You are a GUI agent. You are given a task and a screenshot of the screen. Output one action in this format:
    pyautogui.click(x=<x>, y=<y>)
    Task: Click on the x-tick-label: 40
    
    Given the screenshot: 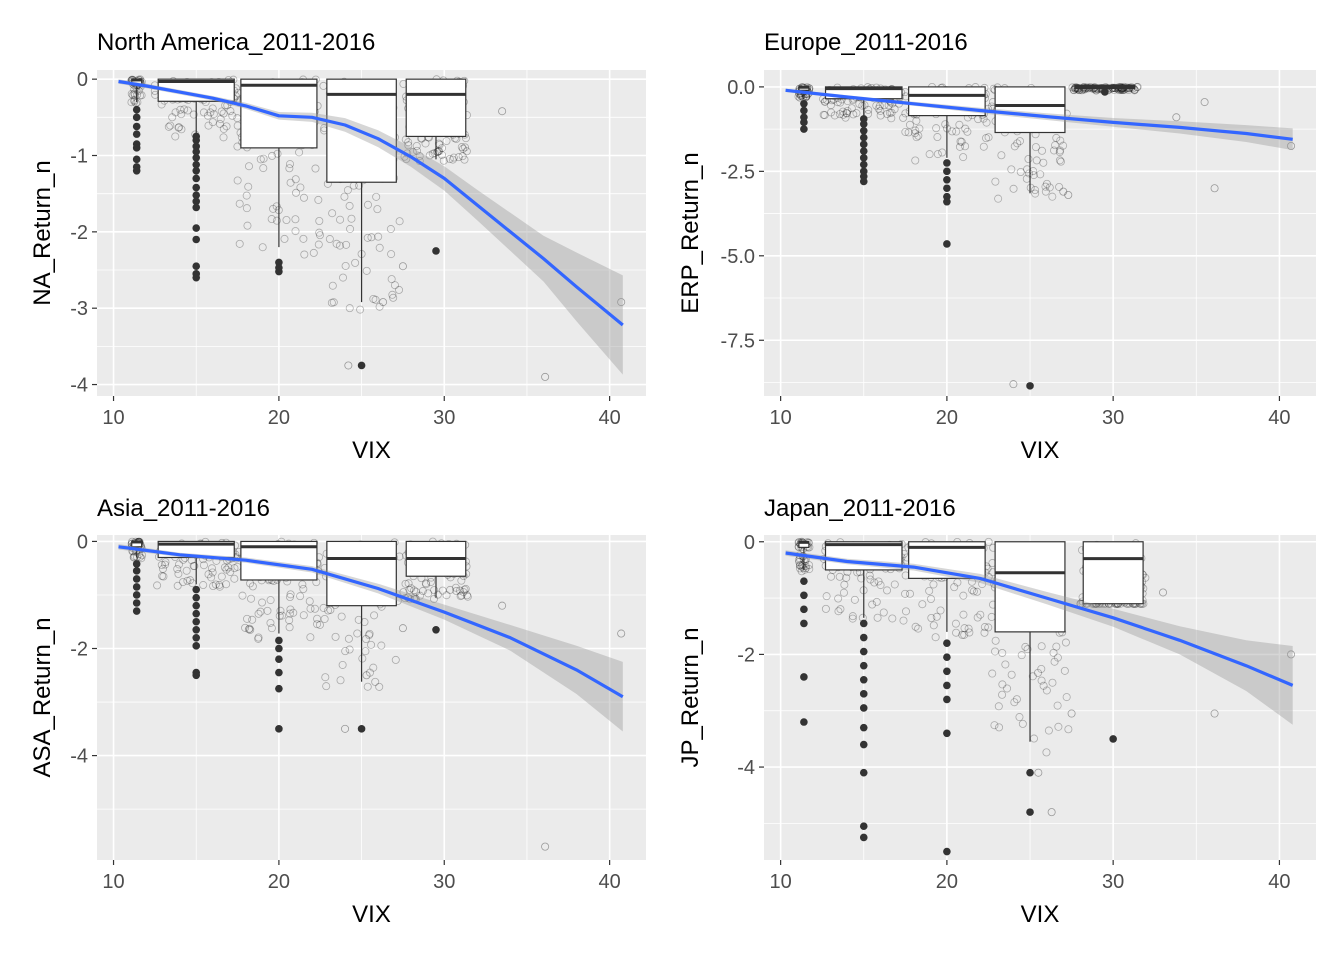 What is the action you would take?
    pyautogui.click(x=609, y=418)
    